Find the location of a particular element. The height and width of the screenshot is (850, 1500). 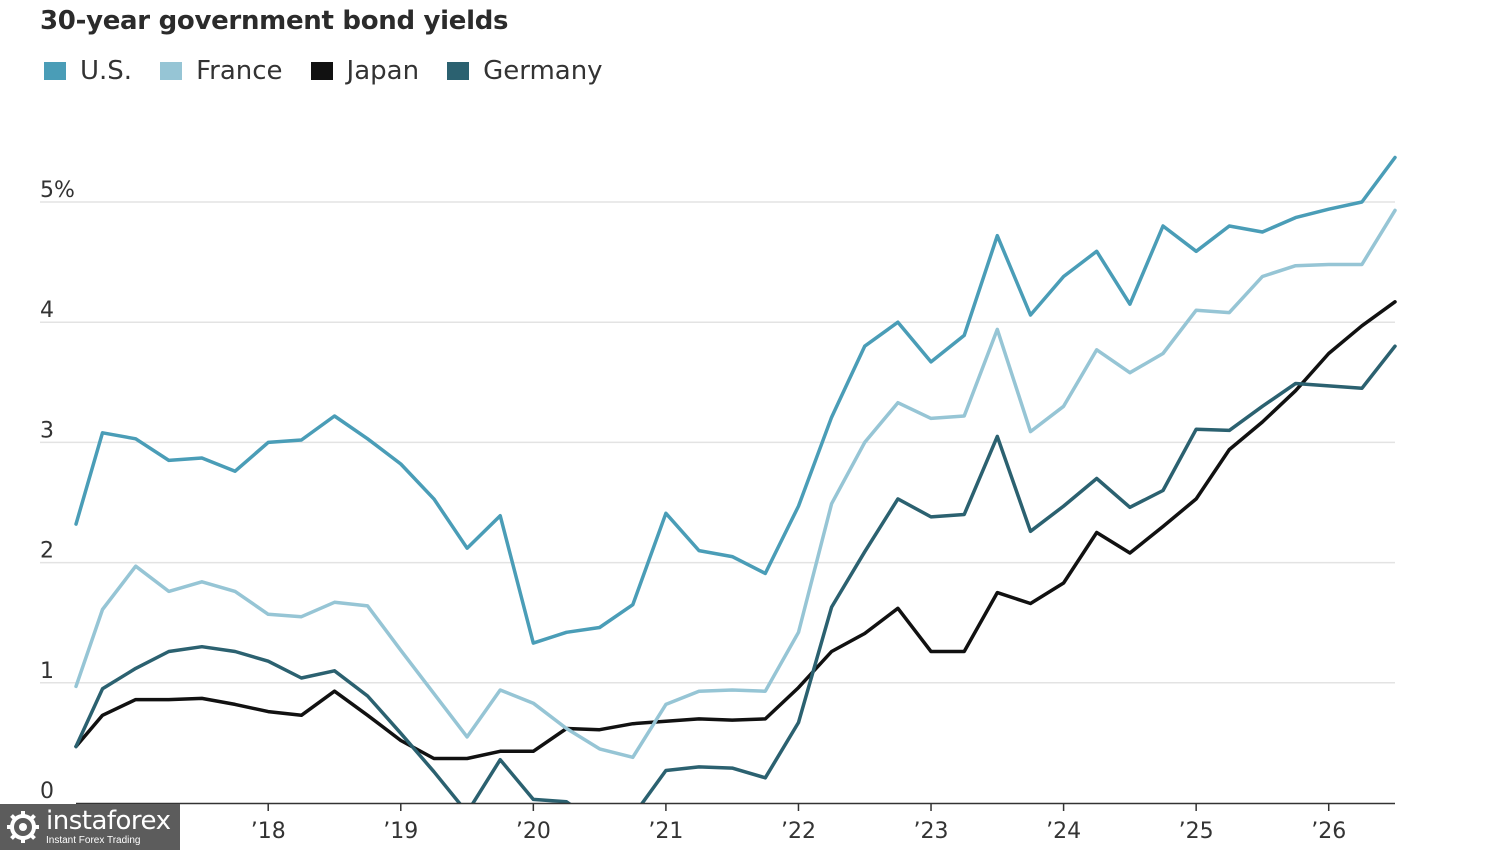

legend-swatch-japan is located at coordinates (321, 71).